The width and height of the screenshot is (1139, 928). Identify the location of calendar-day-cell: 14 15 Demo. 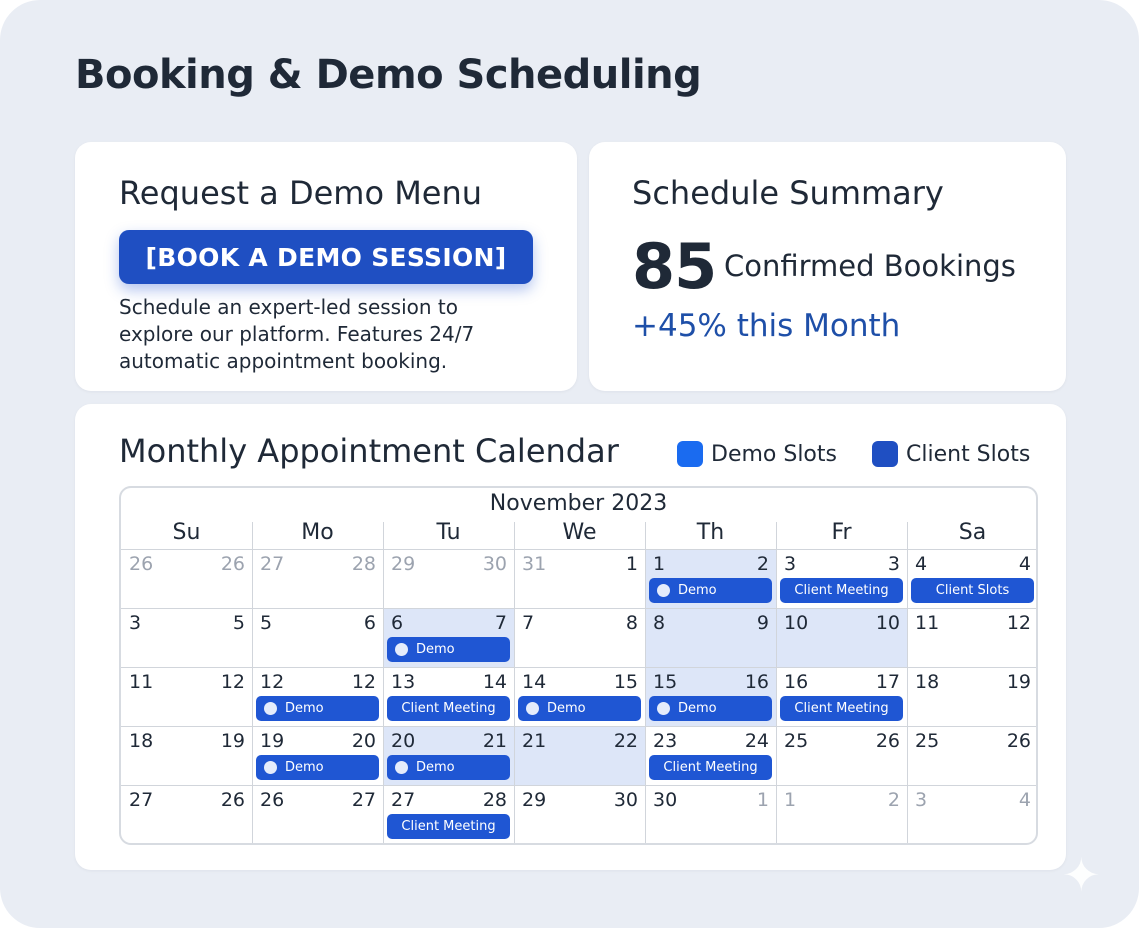
(579, 696).